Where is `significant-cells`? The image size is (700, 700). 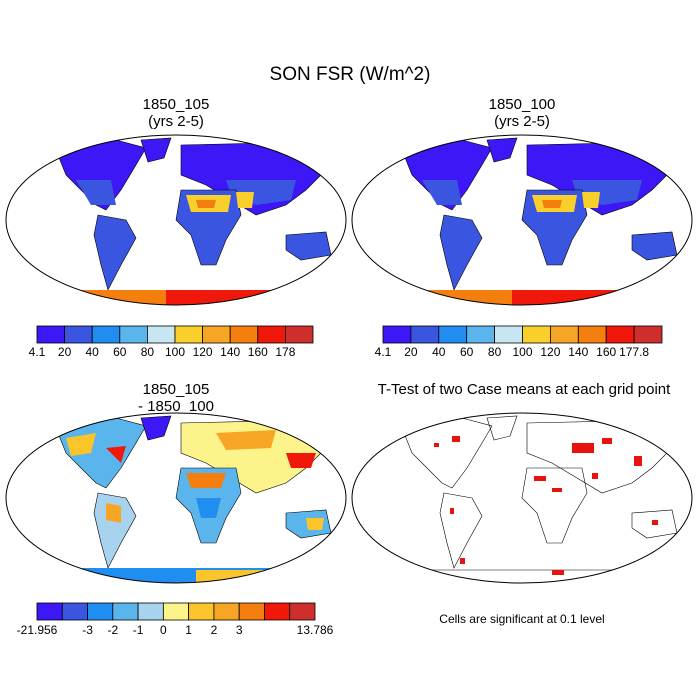 significant-cells is located at coordinates (546, 505).